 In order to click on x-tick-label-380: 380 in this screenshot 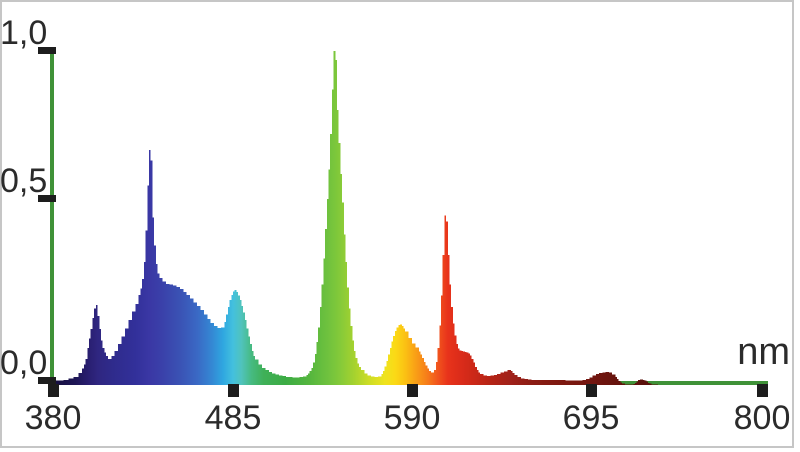, I will do `click(53, 418)`.